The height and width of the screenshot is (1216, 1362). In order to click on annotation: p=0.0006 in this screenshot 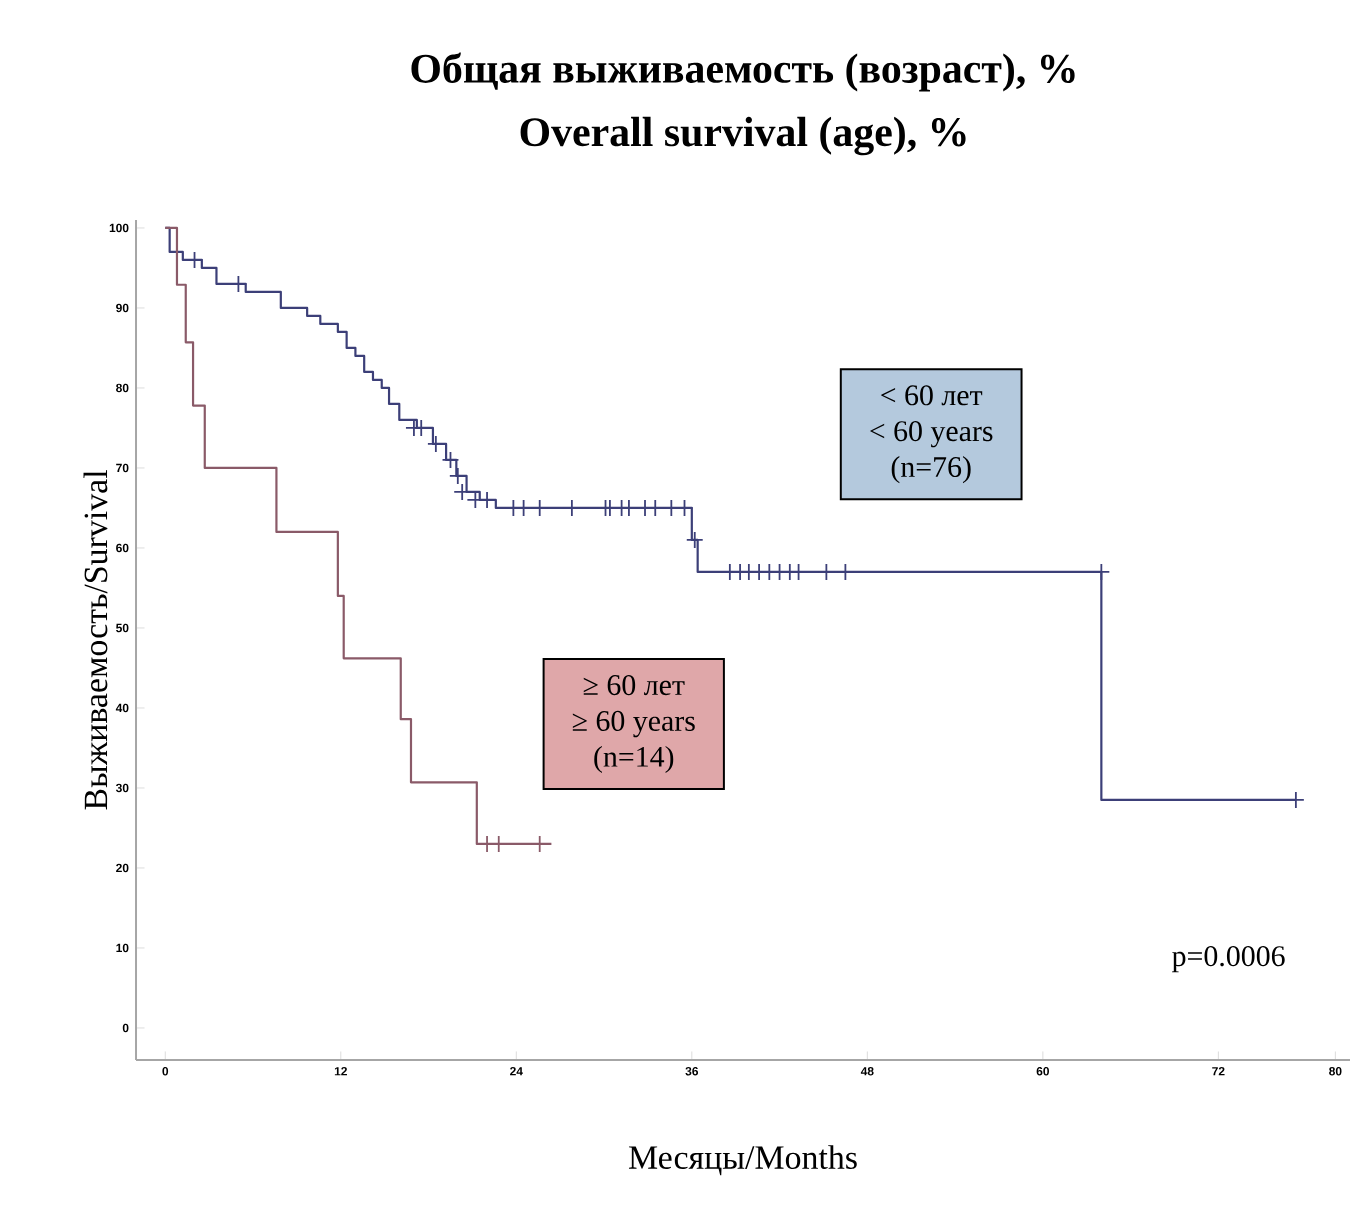, I will do `click(1228, 959)`.